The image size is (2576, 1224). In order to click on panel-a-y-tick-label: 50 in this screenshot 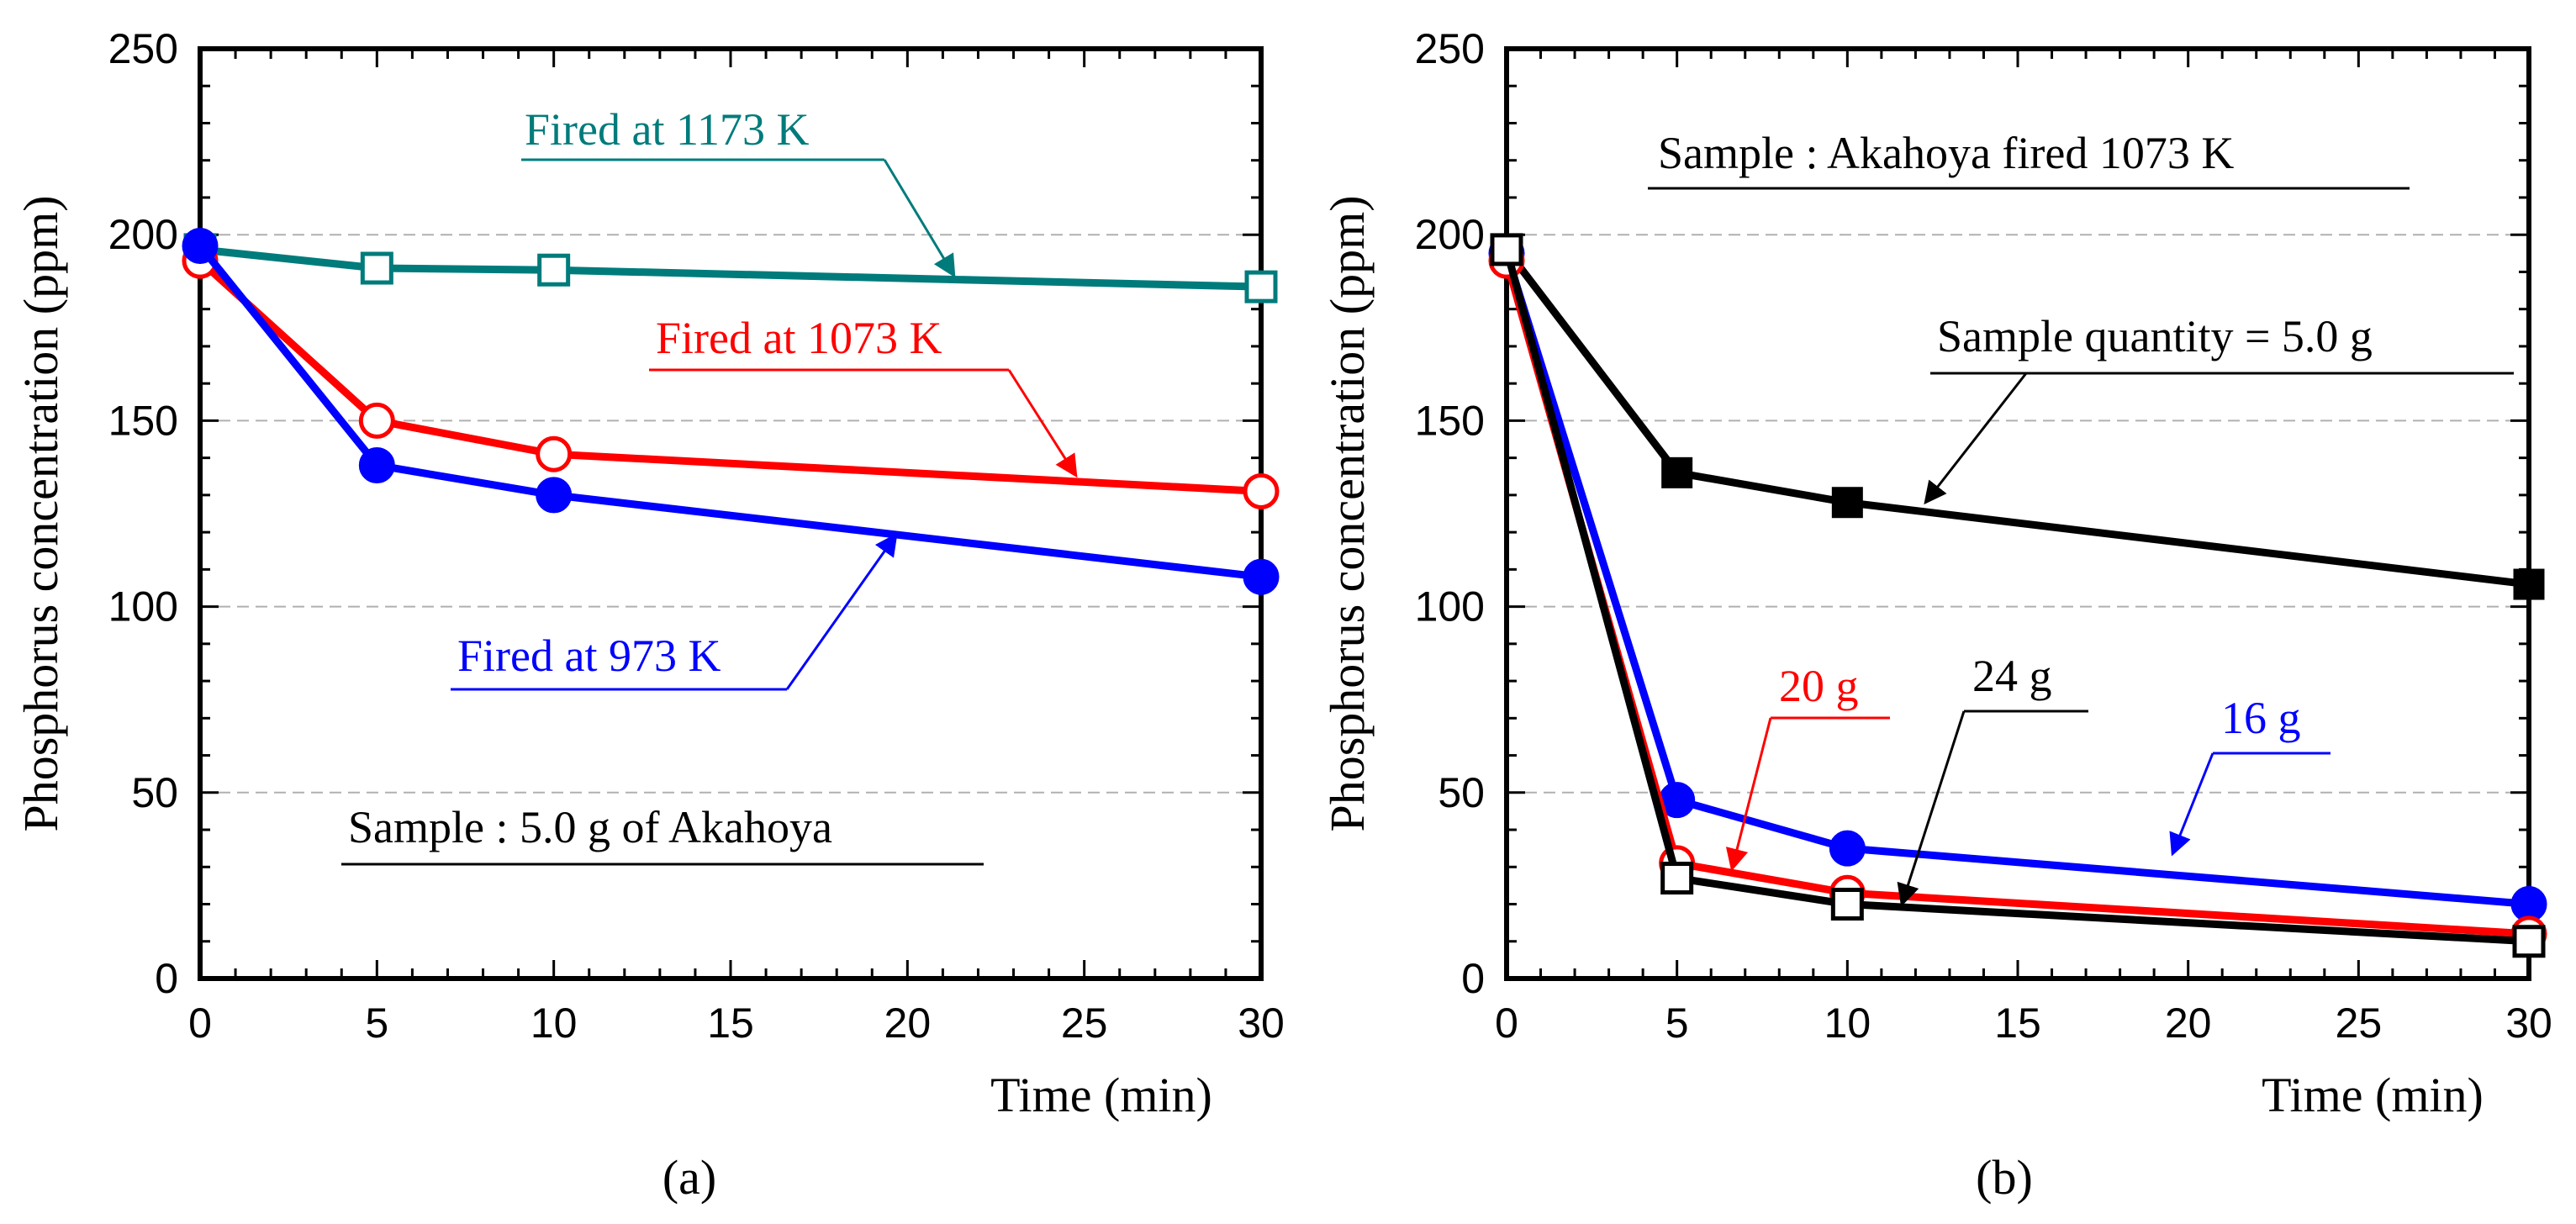, I will do `click(154, 792)`.